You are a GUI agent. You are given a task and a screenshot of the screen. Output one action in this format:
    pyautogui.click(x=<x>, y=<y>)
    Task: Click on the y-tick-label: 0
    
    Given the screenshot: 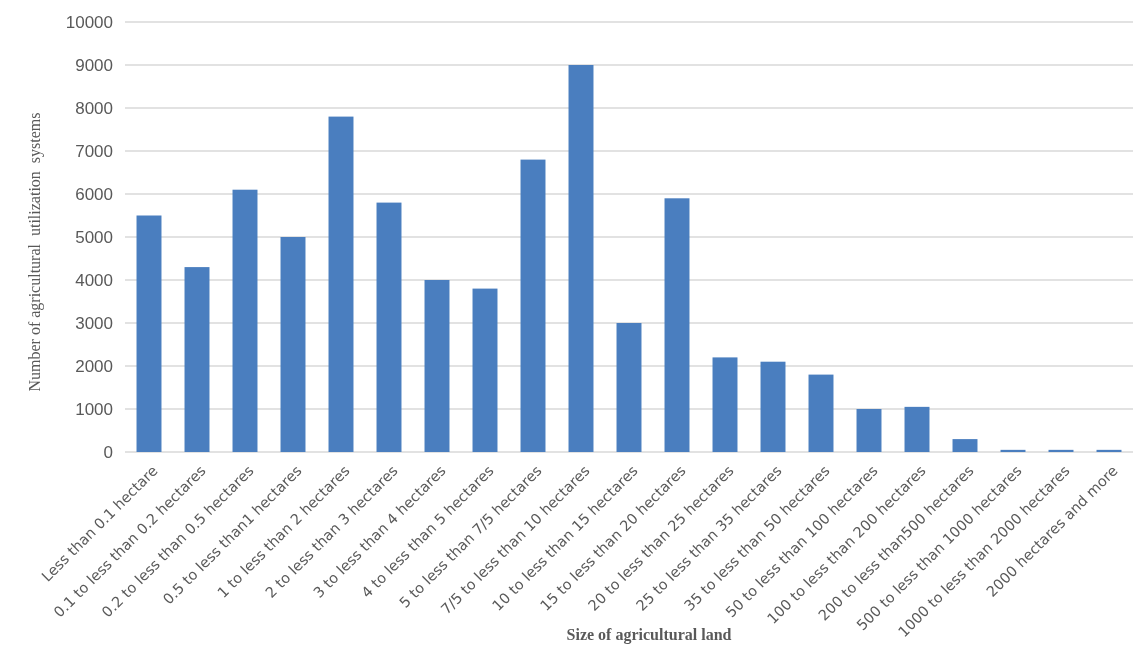 What is the action you would take?
    pyautogui.click(x=108, y=452)
    